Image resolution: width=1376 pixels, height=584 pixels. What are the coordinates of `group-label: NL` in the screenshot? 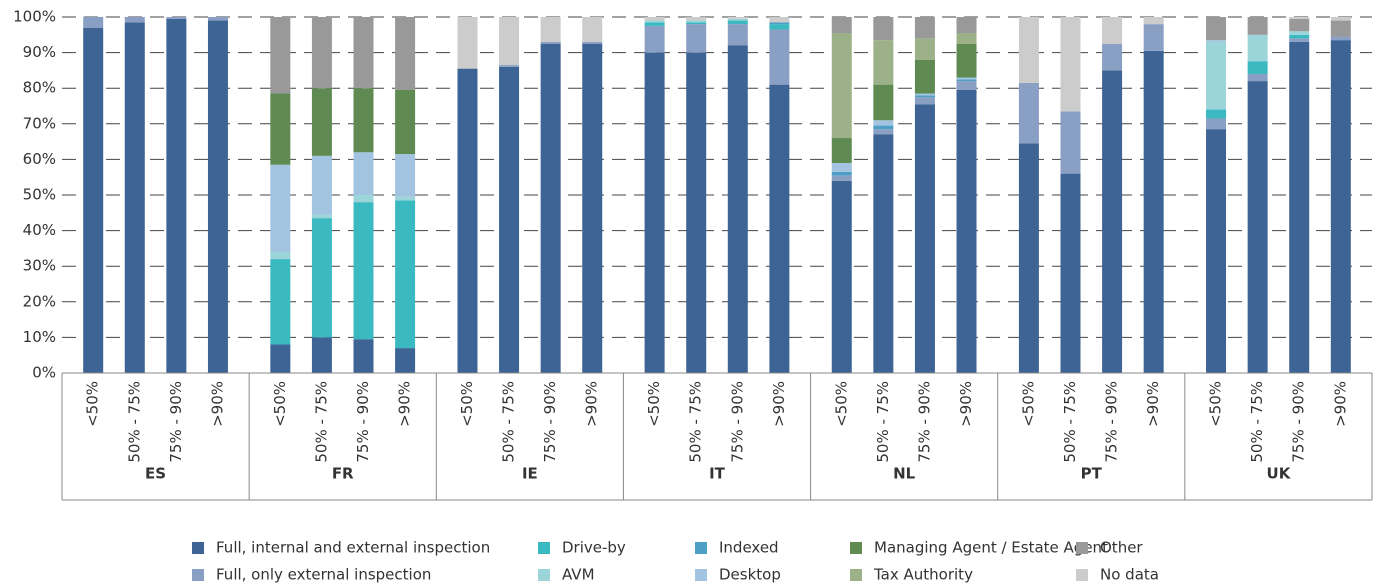 It's located at (904, 474).